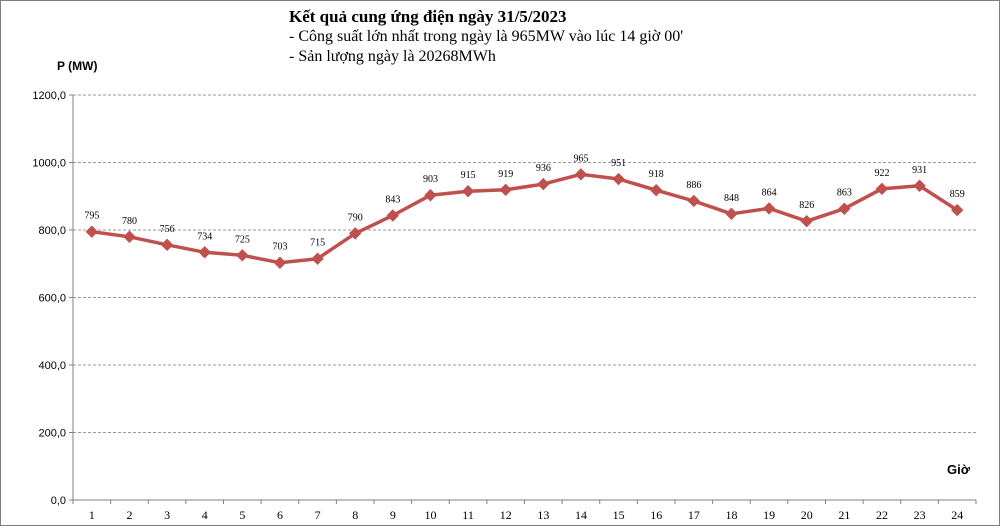  What do you see at coordinates (881, 173) in the screenshot?
I see `data-label: 922` at bounding box center [881, 173].